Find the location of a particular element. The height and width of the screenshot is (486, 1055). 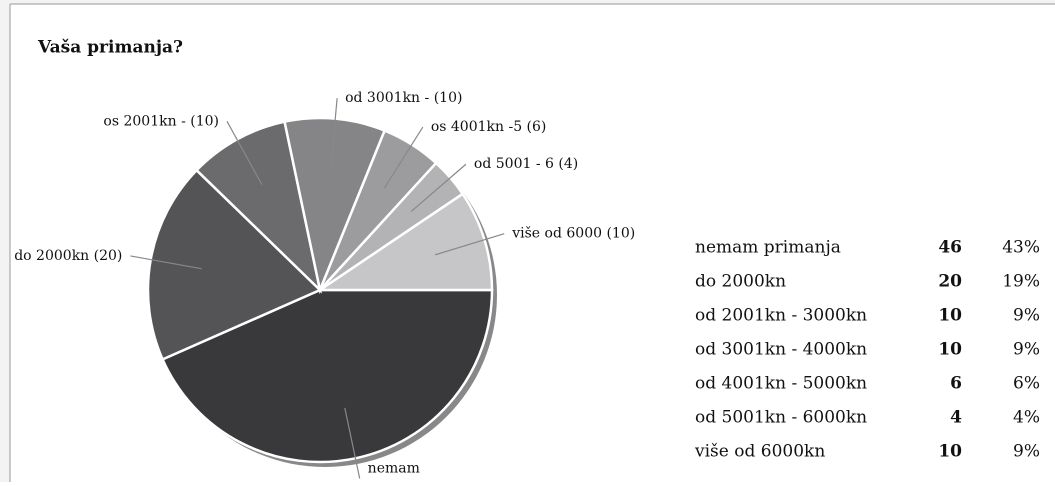

row-label: nemam primanja is located at coordinates (768, 248).